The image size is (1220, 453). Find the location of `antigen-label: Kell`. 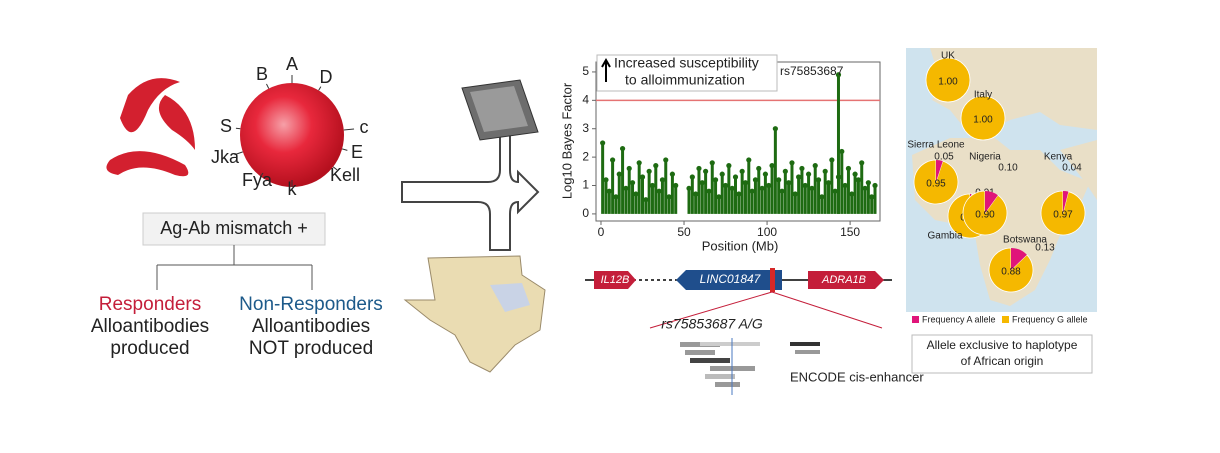

antigen-label: Kell is located at coordinates (345, 175).